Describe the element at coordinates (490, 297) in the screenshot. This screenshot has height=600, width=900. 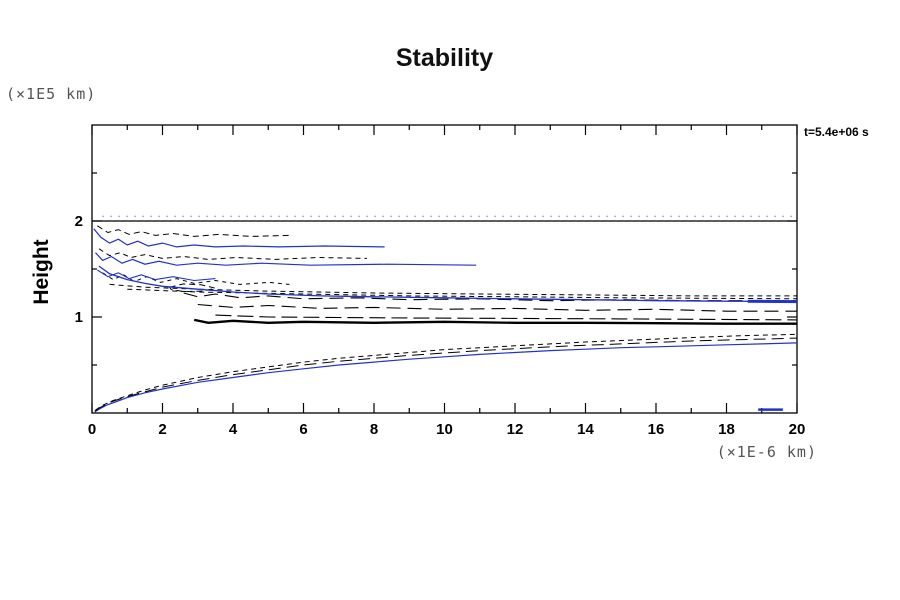
I see `contour-mid-longdash-upper` at that location.